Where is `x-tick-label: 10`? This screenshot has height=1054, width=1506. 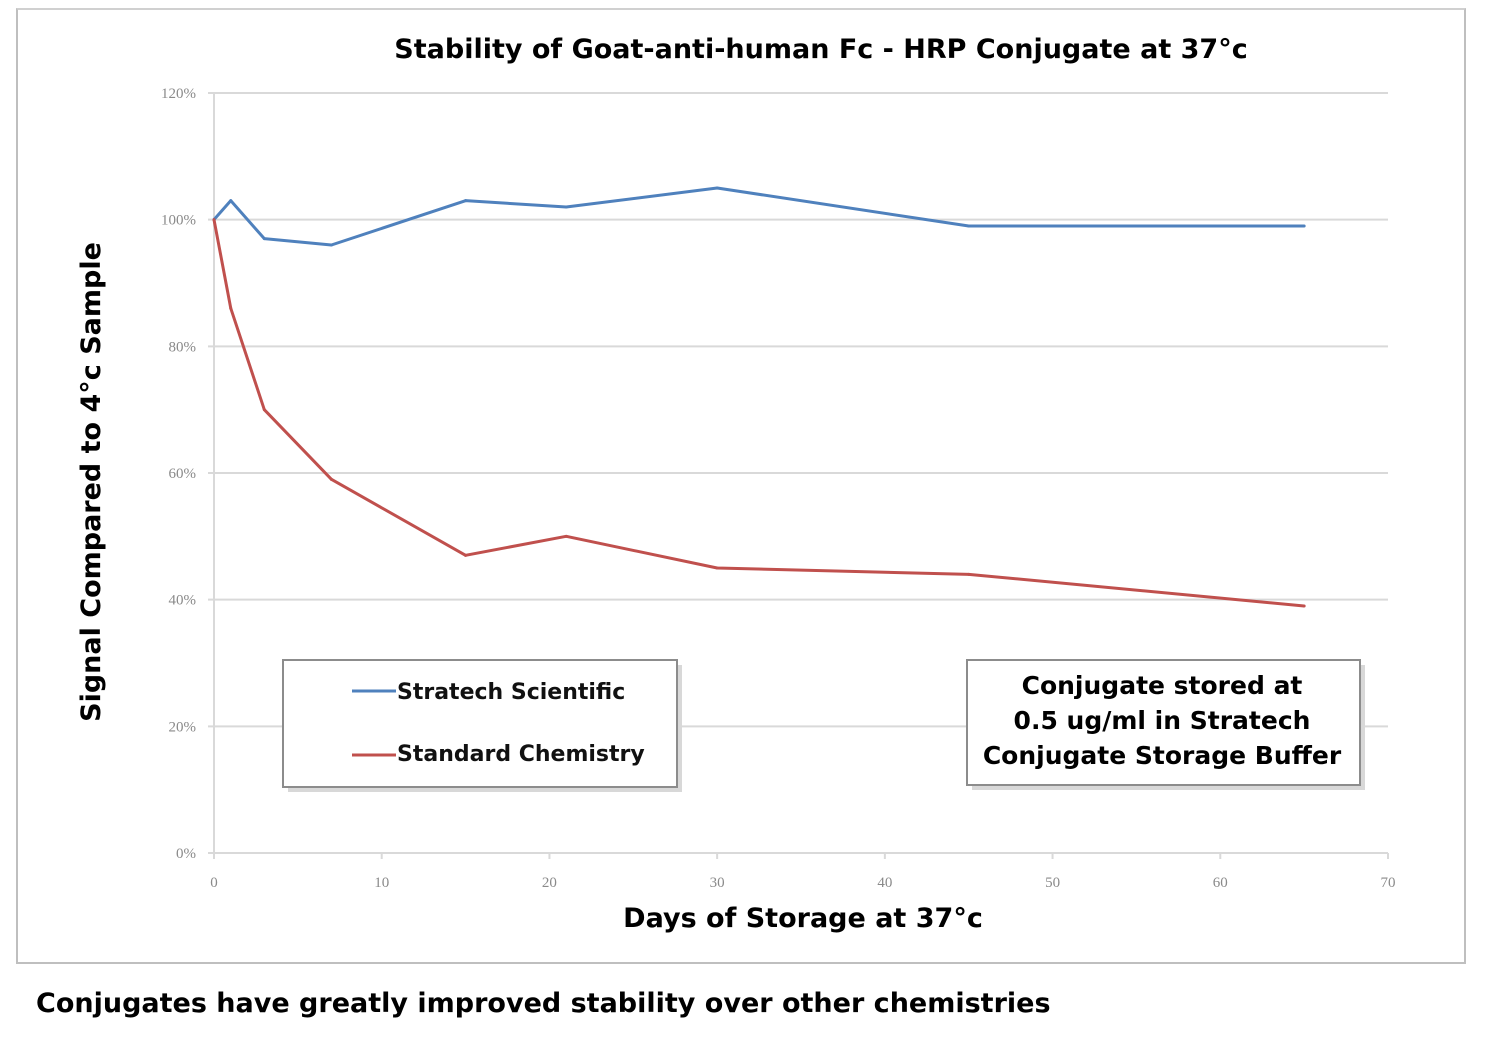
x-tick-label: 10 is located at coordinates (381, 883).